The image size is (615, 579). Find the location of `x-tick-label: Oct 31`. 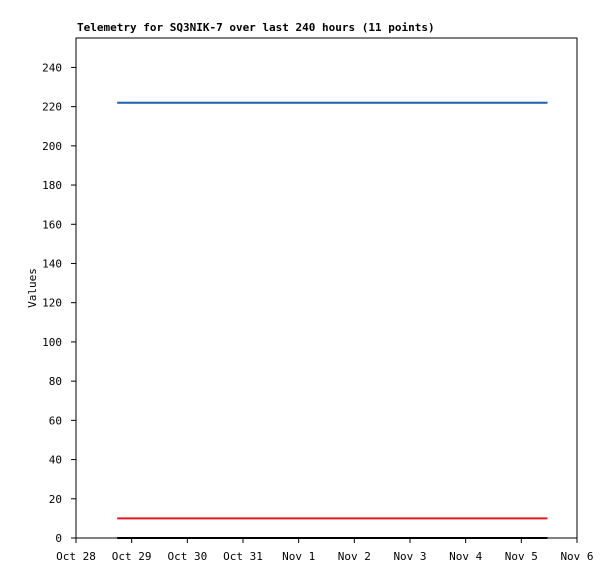

x-tick-label: Oct 31 is located at coordinates (243, 556).